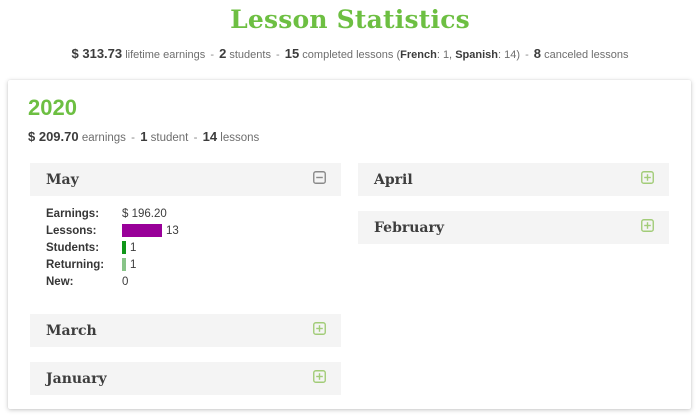  I want to click on canceled-lessons-label: canceled lessons, so click(586, 55).